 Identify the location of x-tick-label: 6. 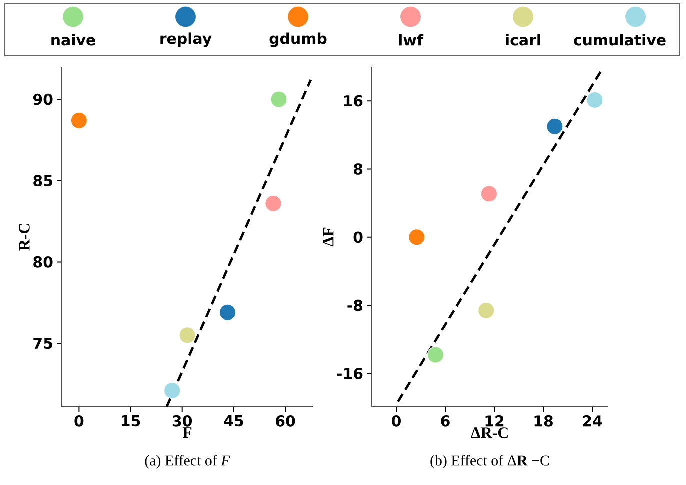
(445, 421).